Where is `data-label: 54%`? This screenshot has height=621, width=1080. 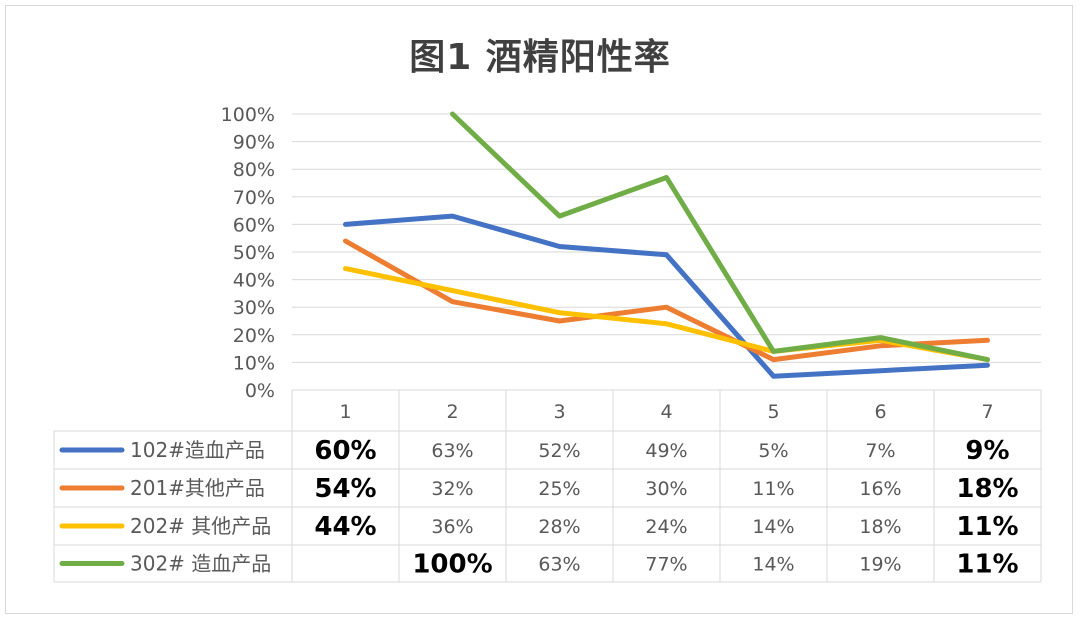 data-label: 54% is located at coordinates (345, 489).